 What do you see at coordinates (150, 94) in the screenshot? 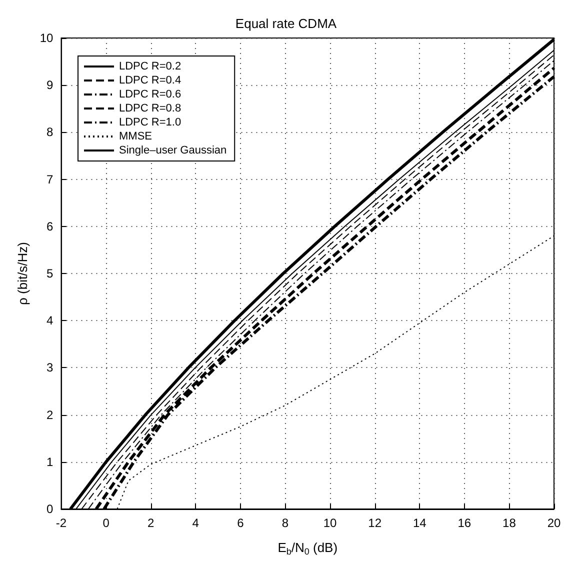
I see `legend-label: LDPC R=0.6` at bounding box center [150, 94].